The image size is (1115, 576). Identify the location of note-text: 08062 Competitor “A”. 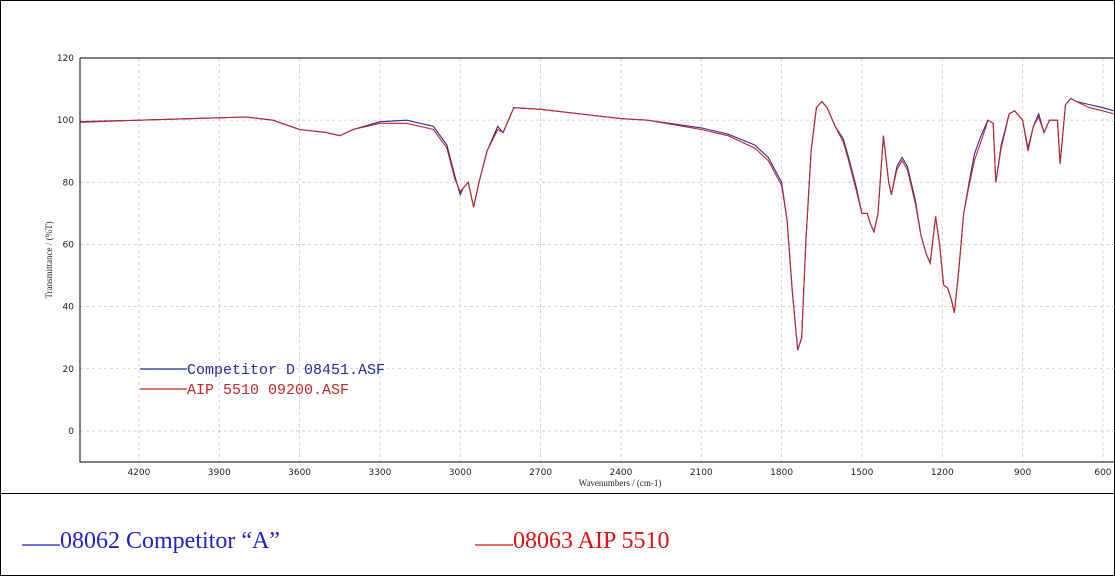
(170, 541).